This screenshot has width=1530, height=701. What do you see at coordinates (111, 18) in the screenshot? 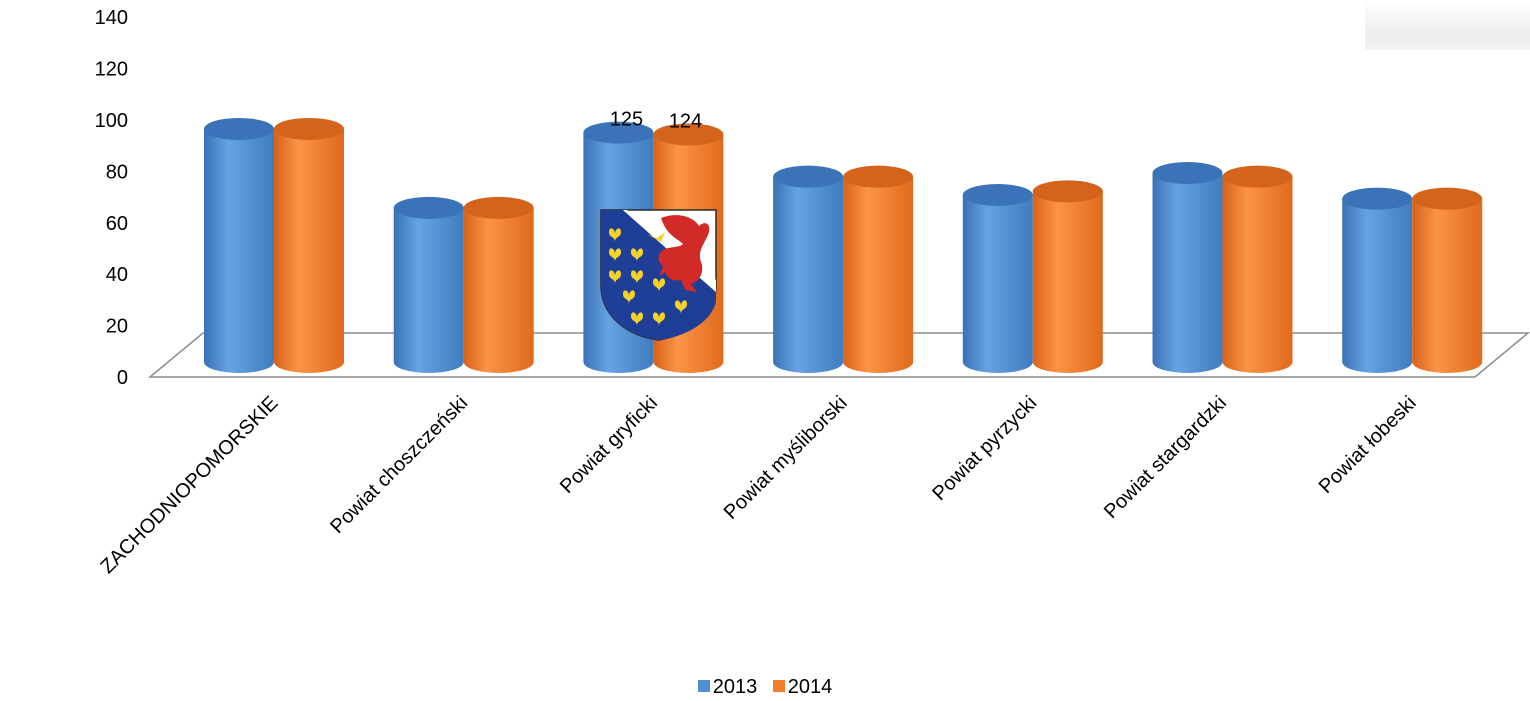
I see `y-tick-label: 140` at bounding box center [111, 18].